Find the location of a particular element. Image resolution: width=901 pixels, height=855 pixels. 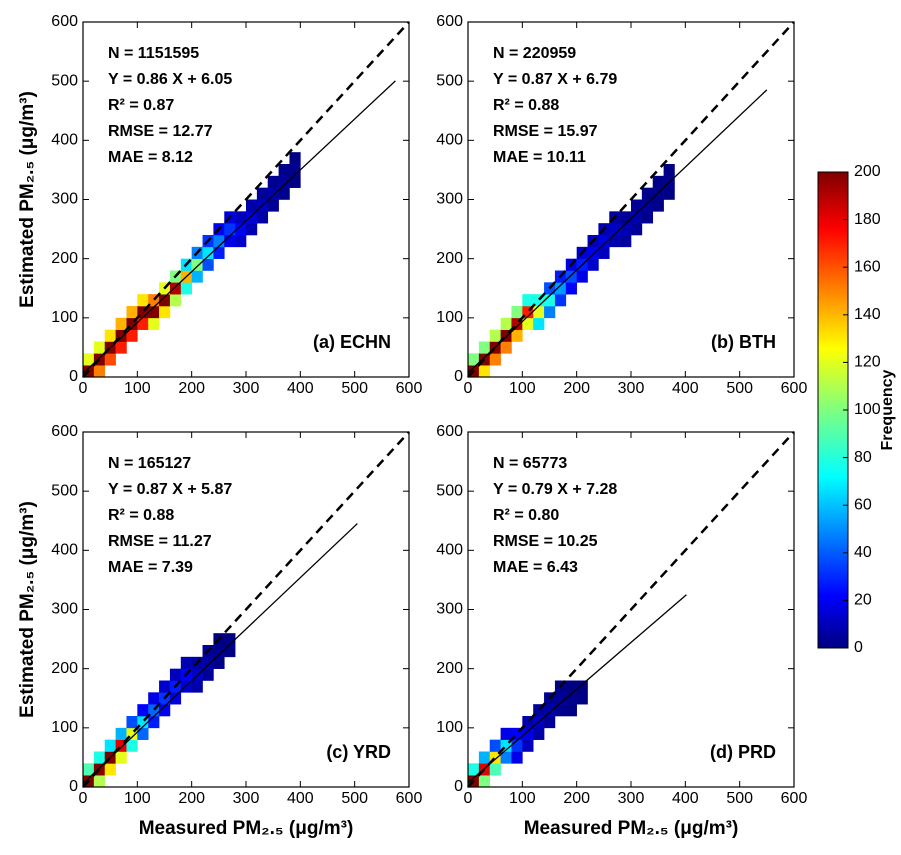

panel-label: (c) YRD is located at coordinates (358, 752).